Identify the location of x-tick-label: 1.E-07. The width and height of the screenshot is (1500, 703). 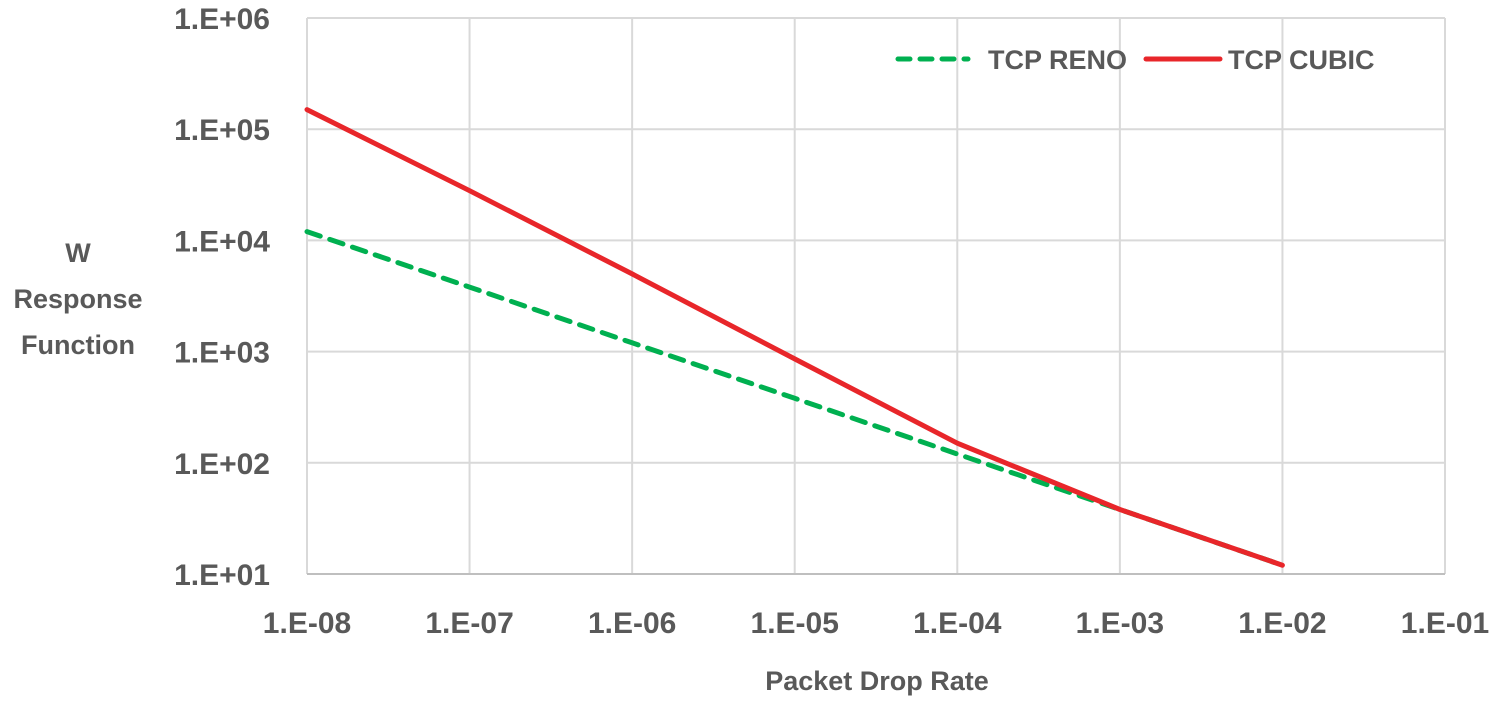
(469, 623).